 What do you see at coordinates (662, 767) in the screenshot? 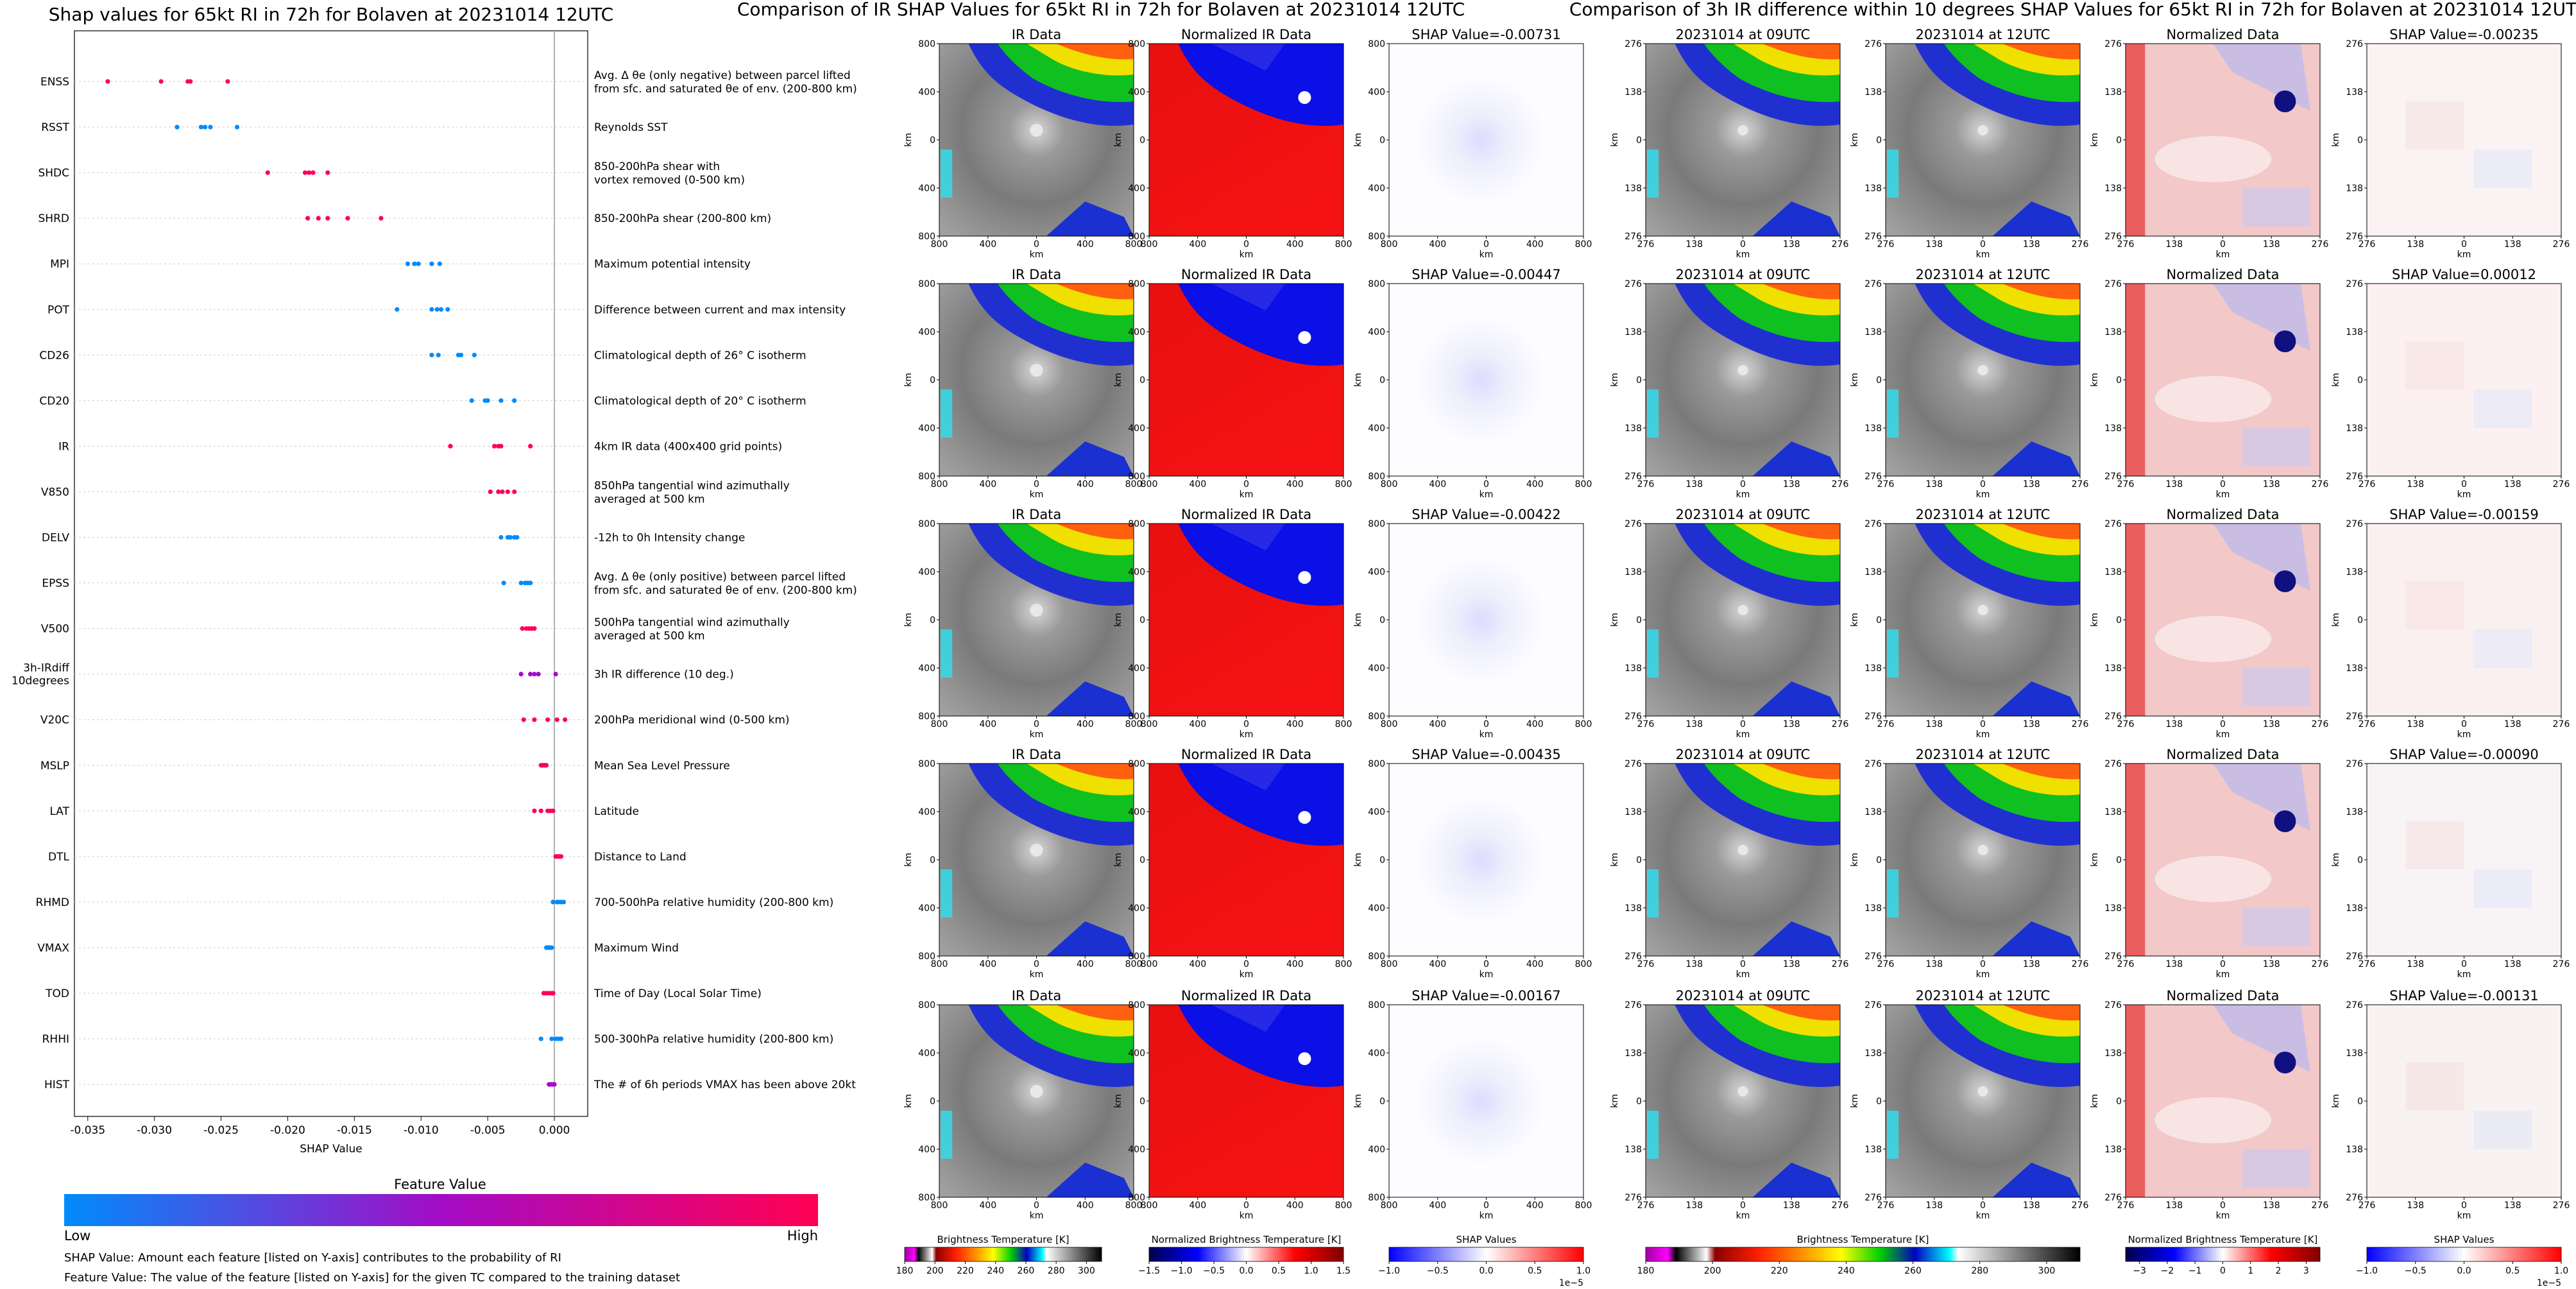
I see `feature-description: Mean Sea Level Pressure` at bounding box center [662, 767].